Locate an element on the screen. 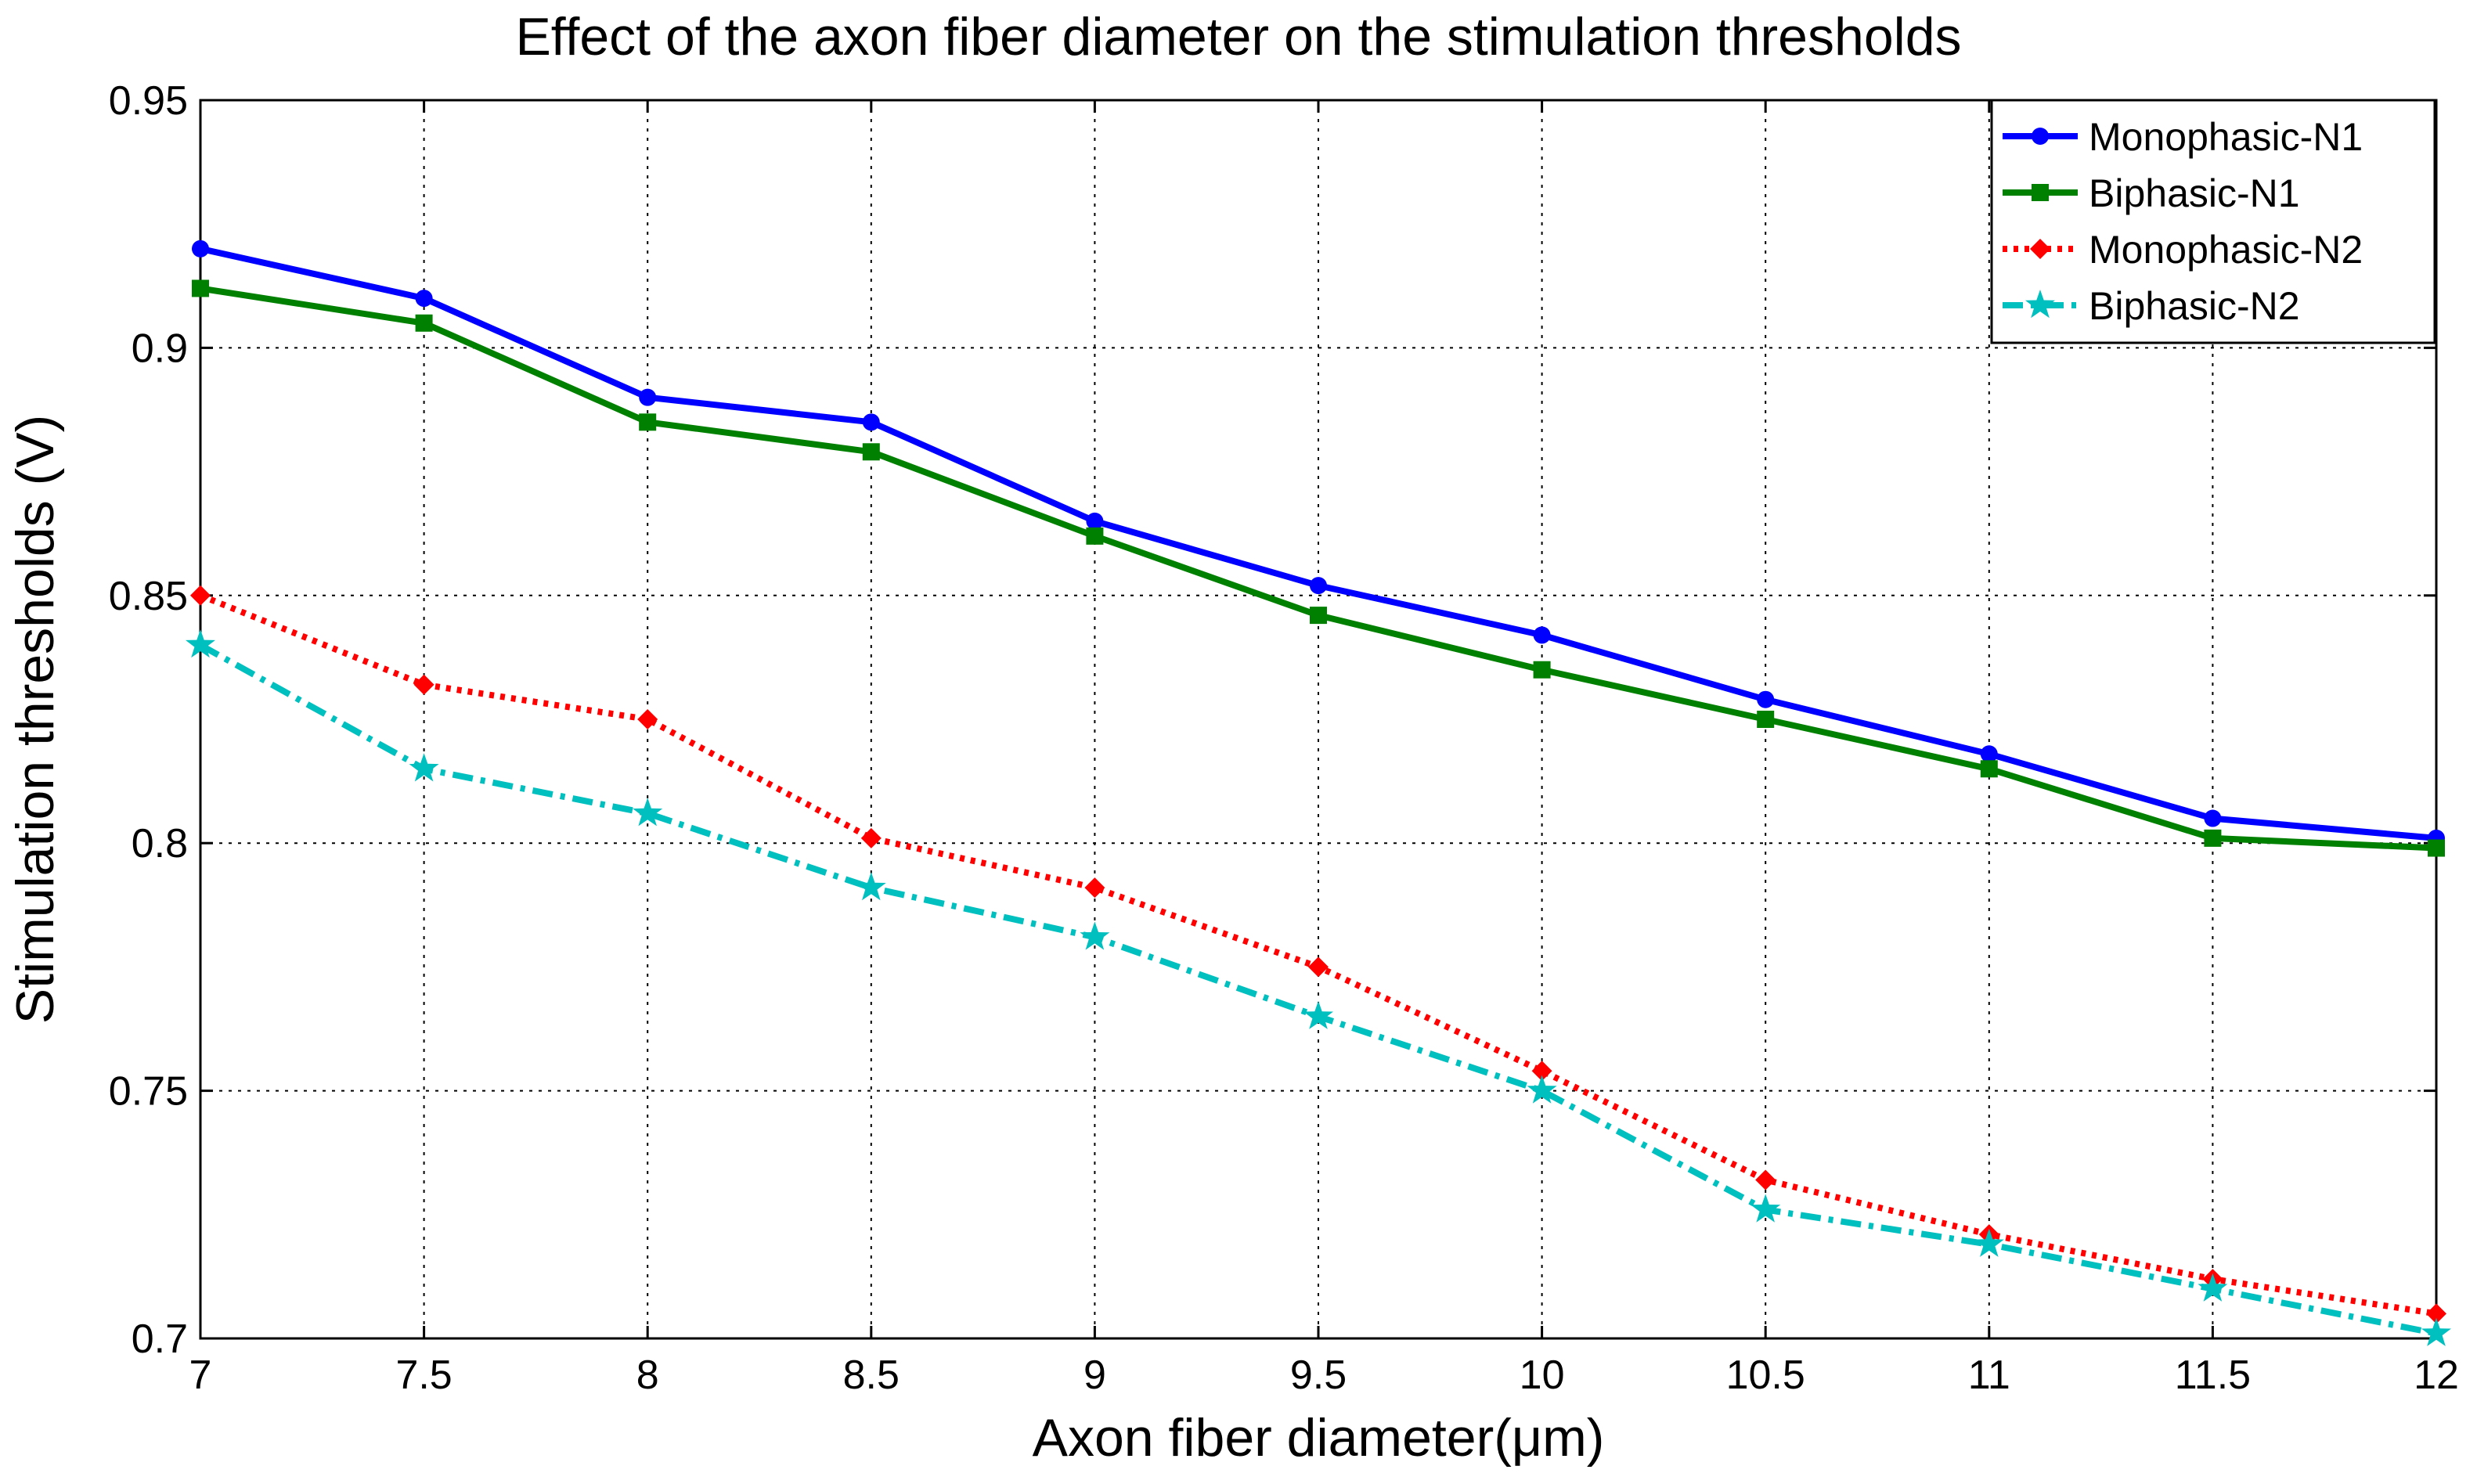  legend-item: Biphasic-N2 is located at coordinates (2151, 306).